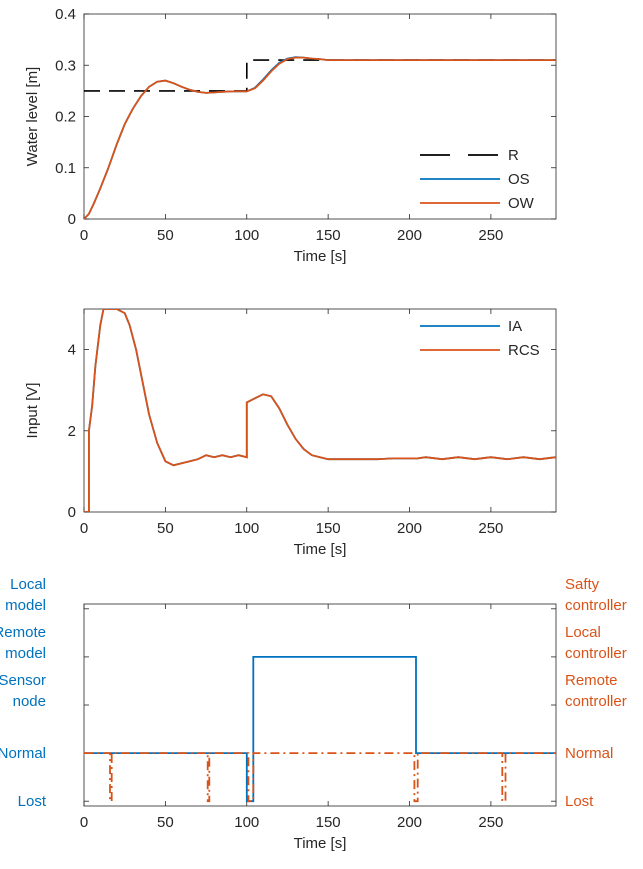 This screenshot has height=869, width=643. What do you see at coordinates (513, 155) in the screenshot?
I see `legend-label: R` at bounding box center [513, 155].